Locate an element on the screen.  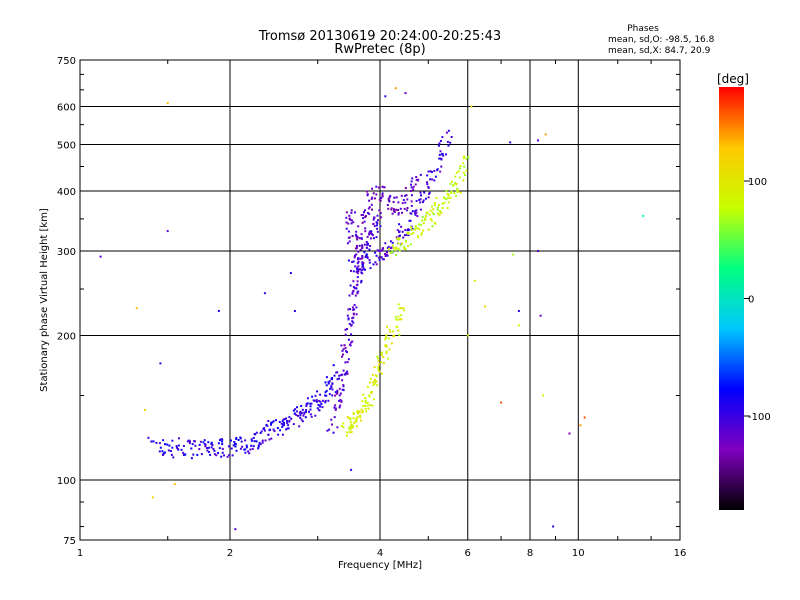
x-tick-label: 16 is located at coordinates (680, 553).